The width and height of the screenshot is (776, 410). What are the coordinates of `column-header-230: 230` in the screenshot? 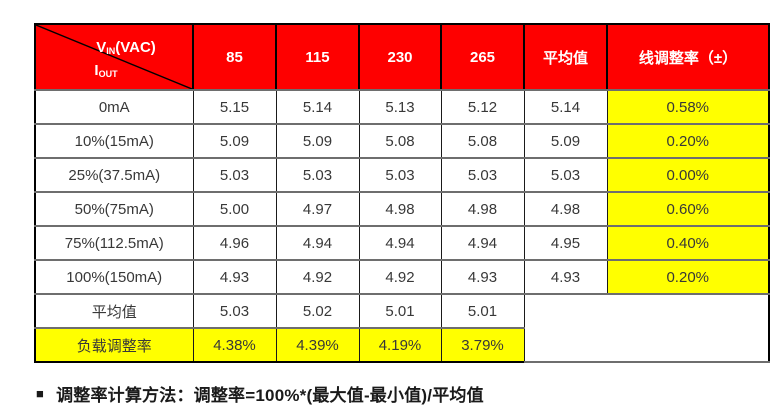 It's located at (400, 57).